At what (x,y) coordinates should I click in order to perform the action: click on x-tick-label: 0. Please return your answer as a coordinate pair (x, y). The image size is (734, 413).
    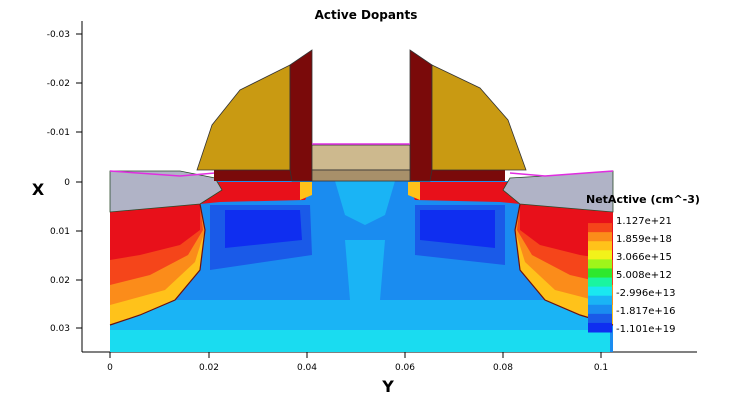
    Looking at the image, I should click on (67, 183).